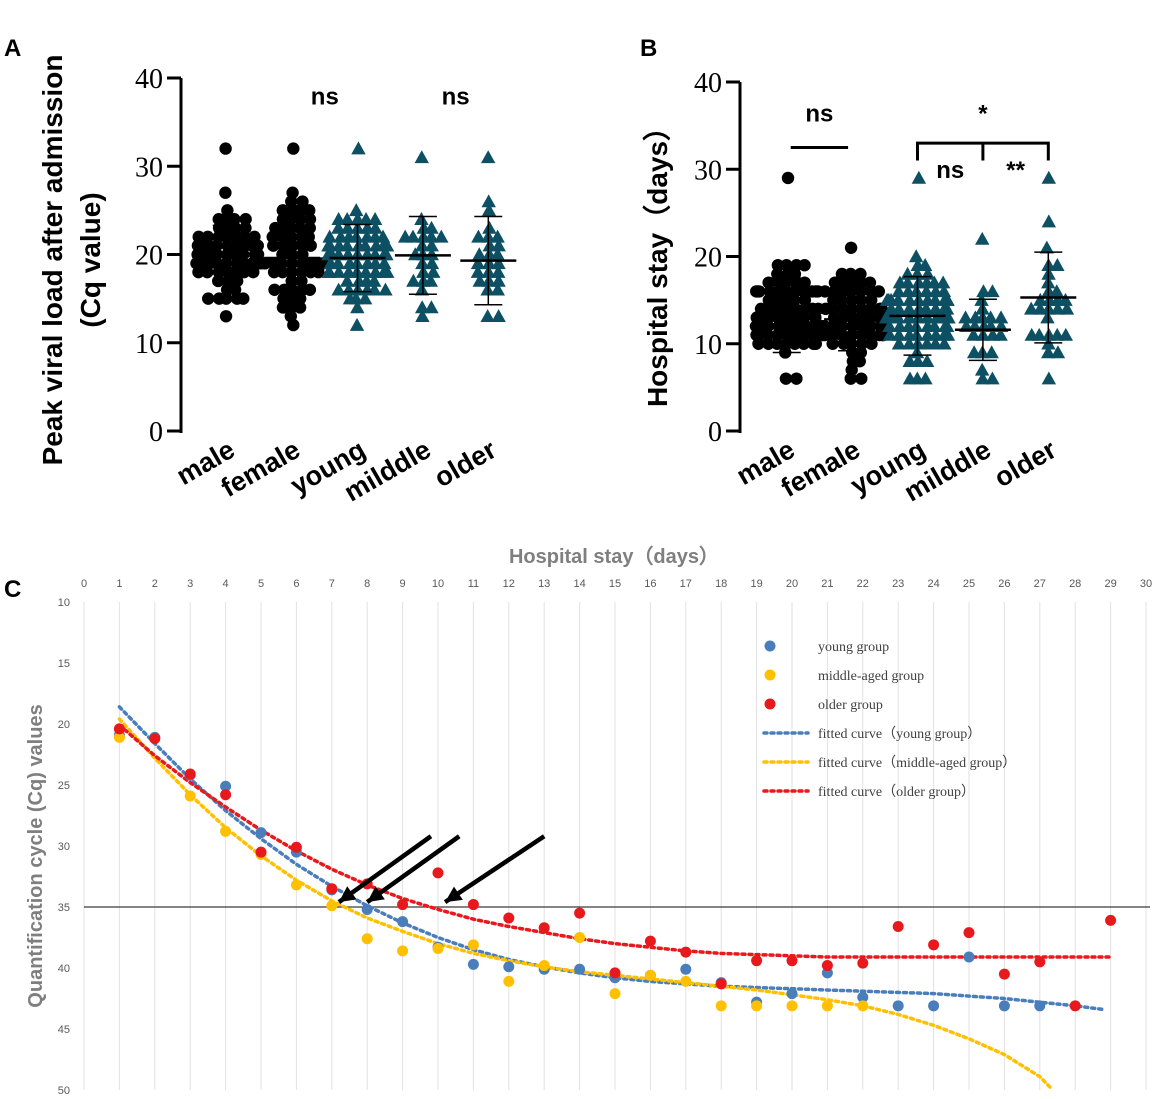  I want to click on chart-a-y-tick-label: 40, so click(149, 79).